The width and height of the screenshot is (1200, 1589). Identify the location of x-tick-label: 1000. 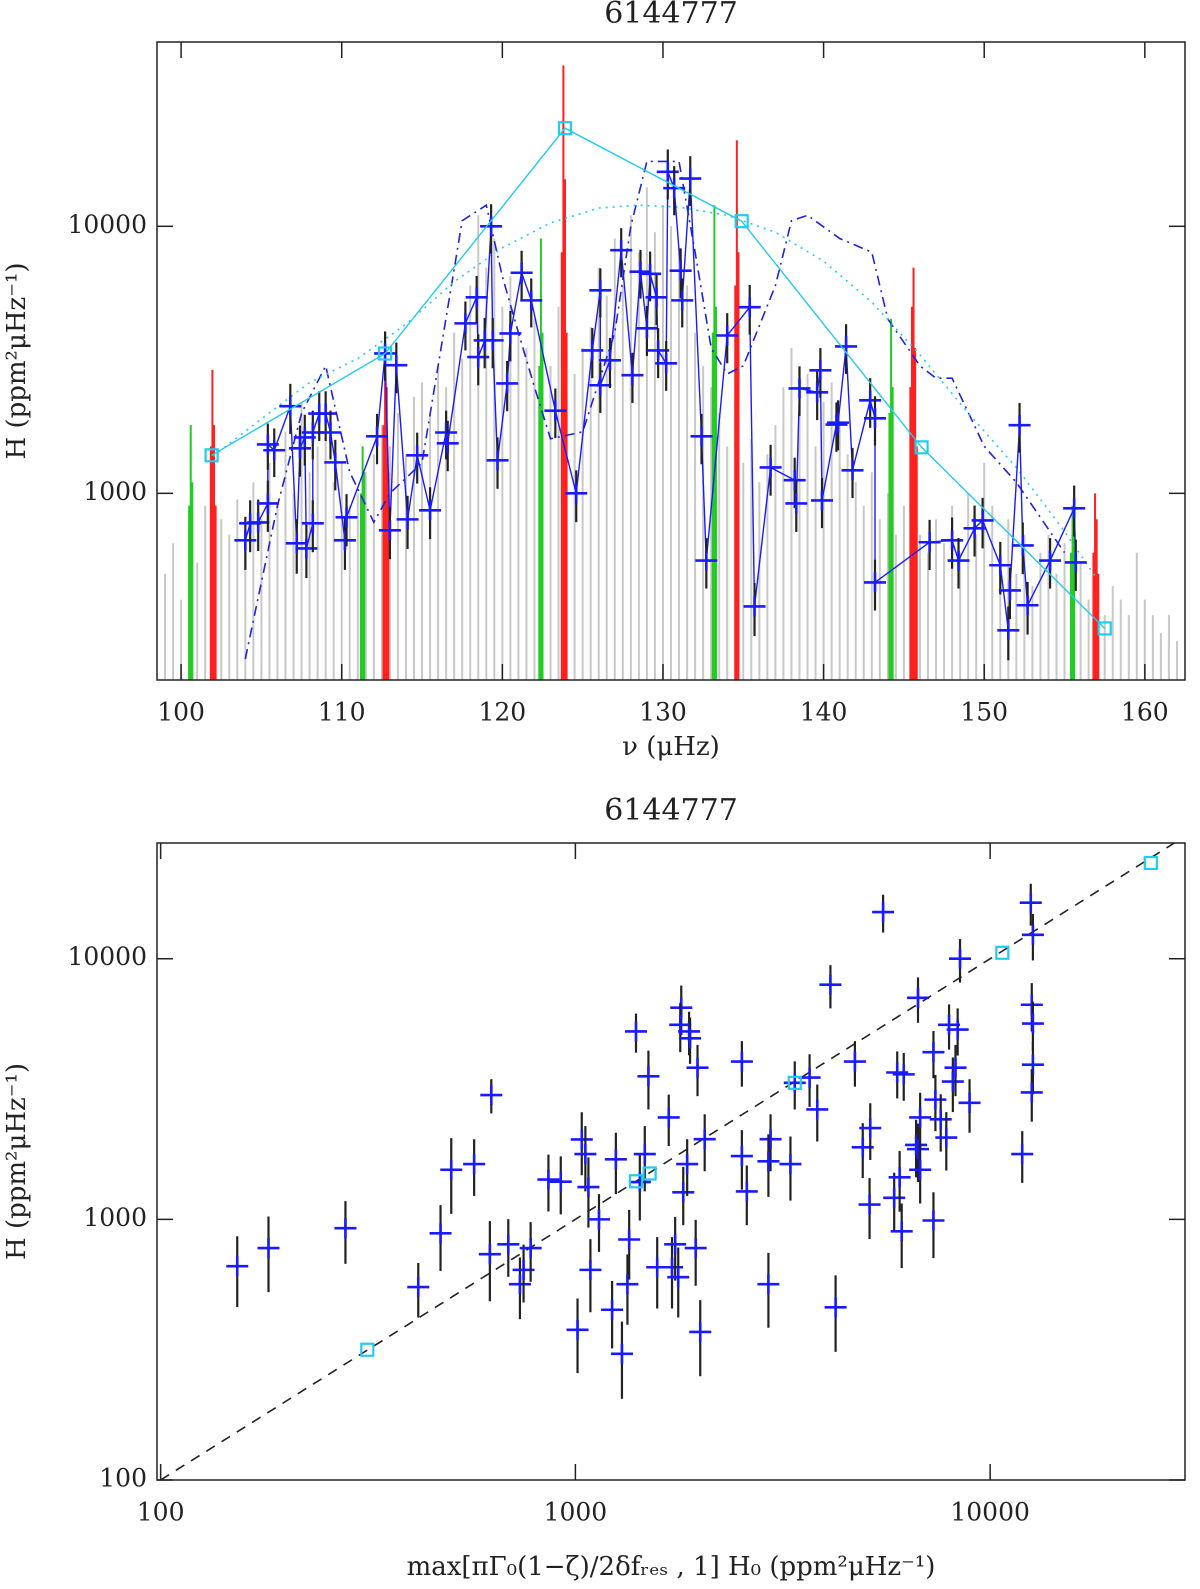
(576, 1512).